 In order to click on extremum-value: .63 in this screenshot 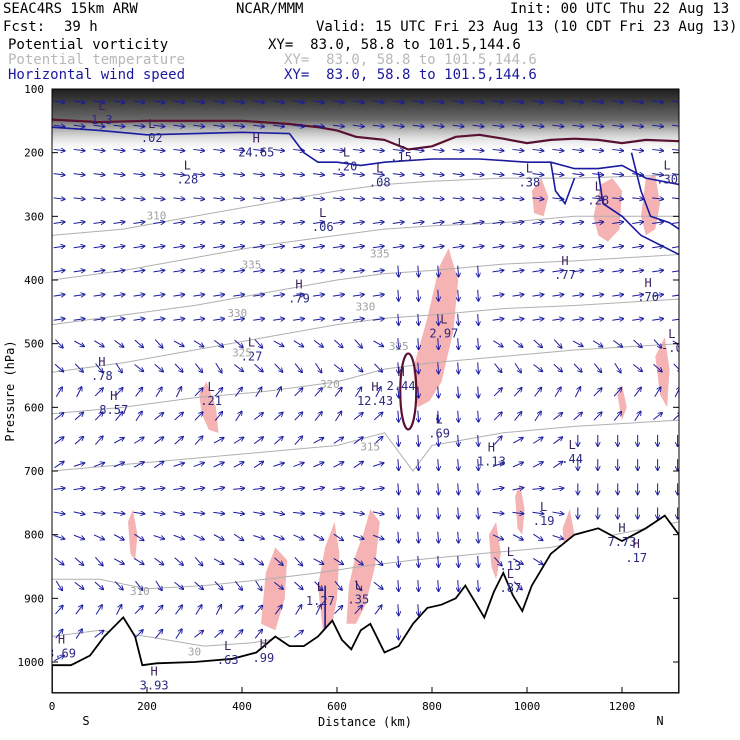, I will do `click(228, 660)`.